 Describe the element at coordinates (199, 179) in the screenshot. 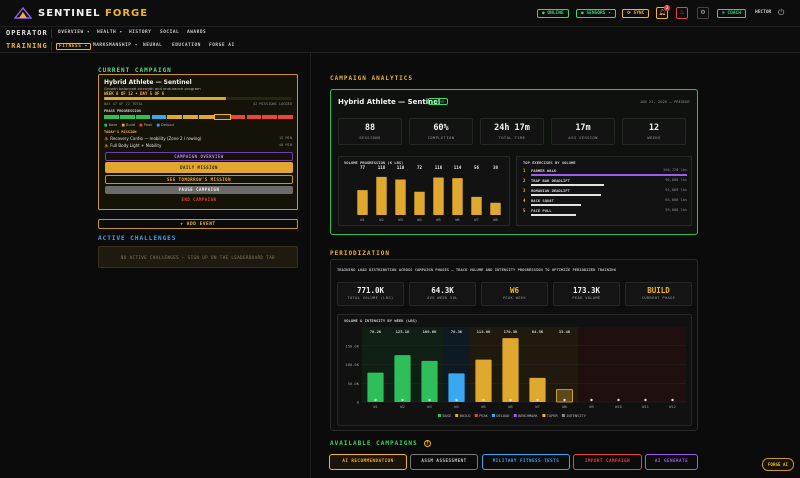

I see `see-tomorrow-button: SEE TOMORROW'S MISSION` at that location.